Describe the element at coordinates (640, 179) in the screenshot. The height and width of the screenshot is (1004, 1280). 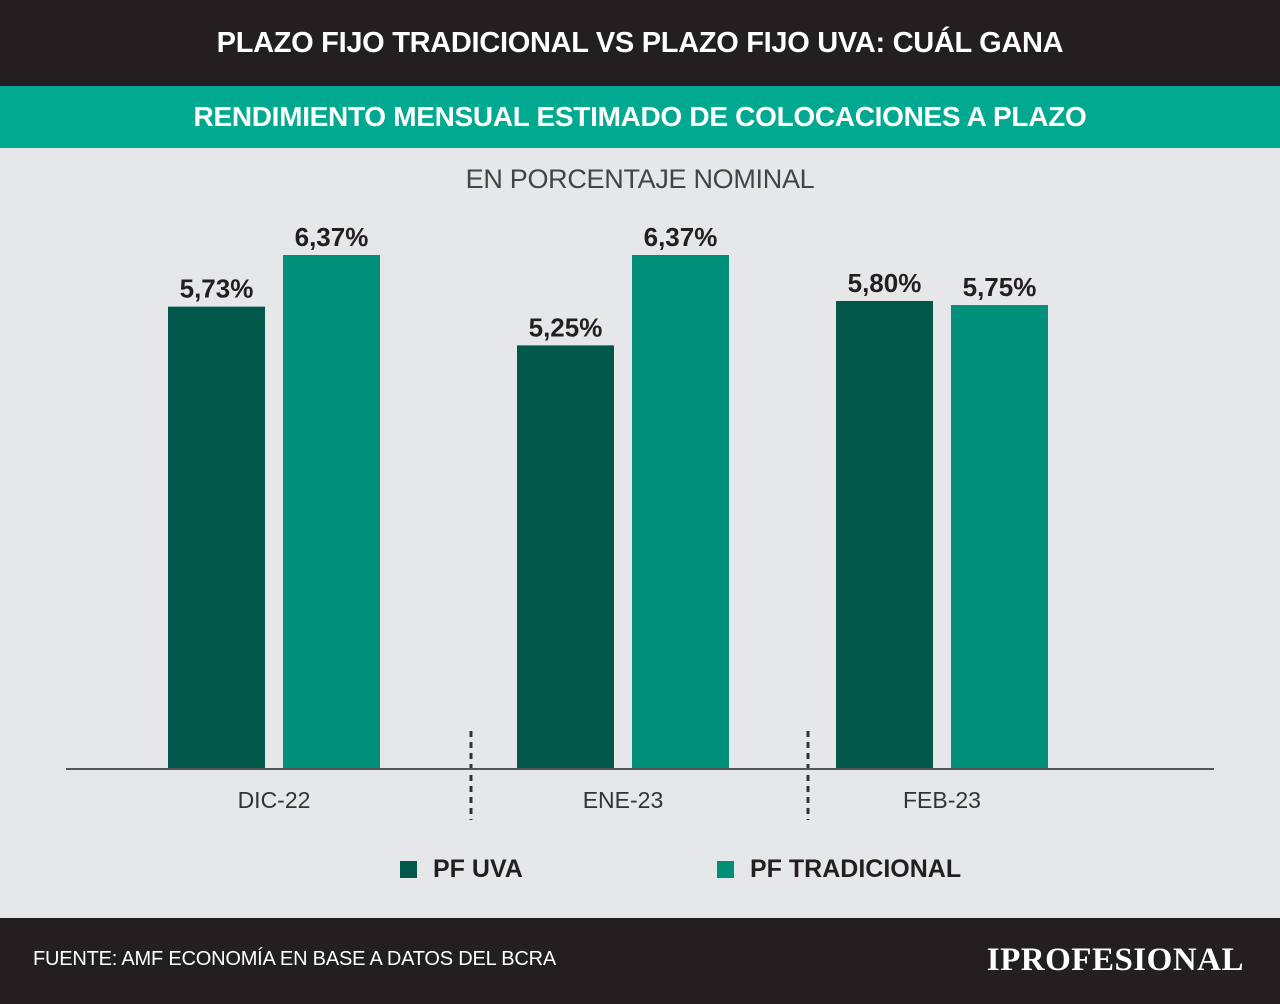
I see `unit-label: EN PORCENTAJE NOMINAL` at that location.